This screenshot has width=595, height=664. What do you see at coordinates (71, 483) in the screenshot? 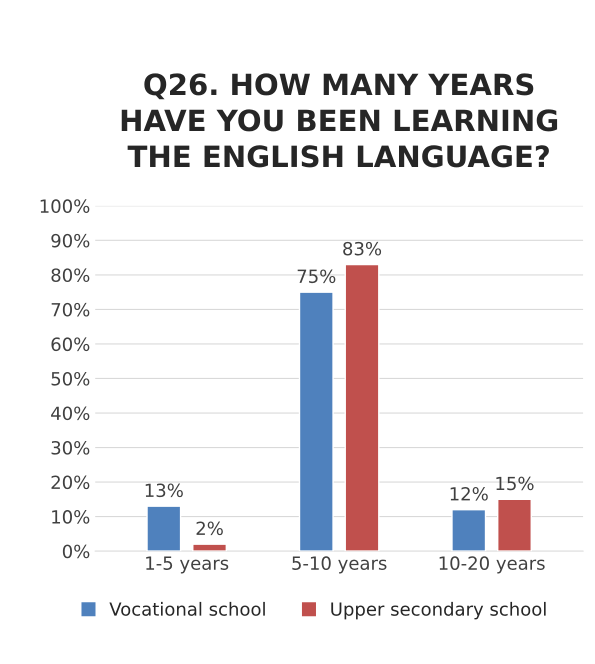
I see `y-tick-label: 20%` at bounding box center [71, 483].